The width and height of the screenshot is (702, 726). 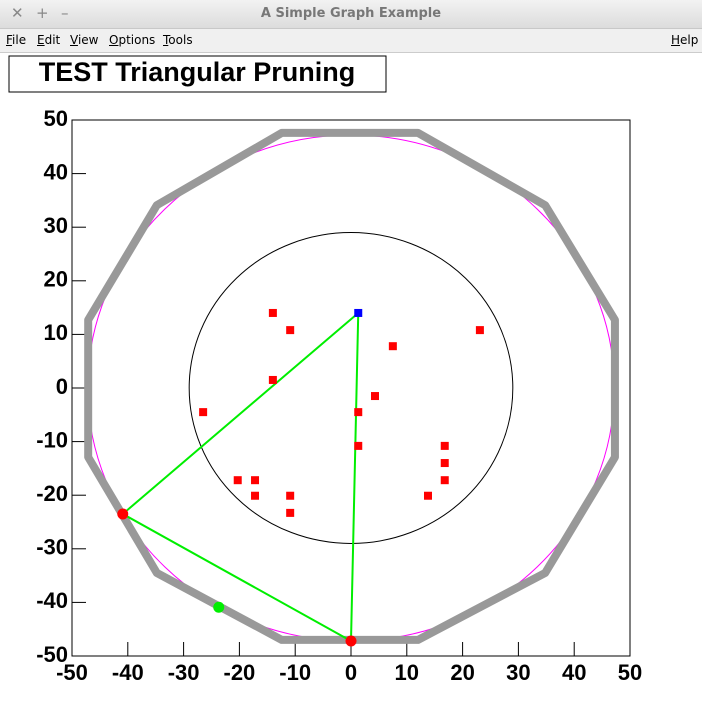 What do you see at coordinates (49, 40) in the screenshot?
I see `menu-item: Edit` at bounding box center [49, 40].